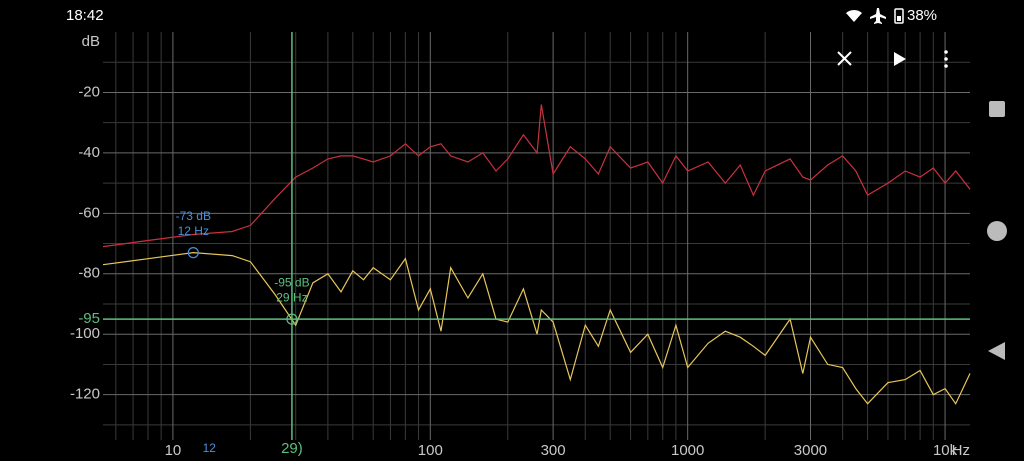  I want to click on x-tick-label: 10, so click(173, 450).